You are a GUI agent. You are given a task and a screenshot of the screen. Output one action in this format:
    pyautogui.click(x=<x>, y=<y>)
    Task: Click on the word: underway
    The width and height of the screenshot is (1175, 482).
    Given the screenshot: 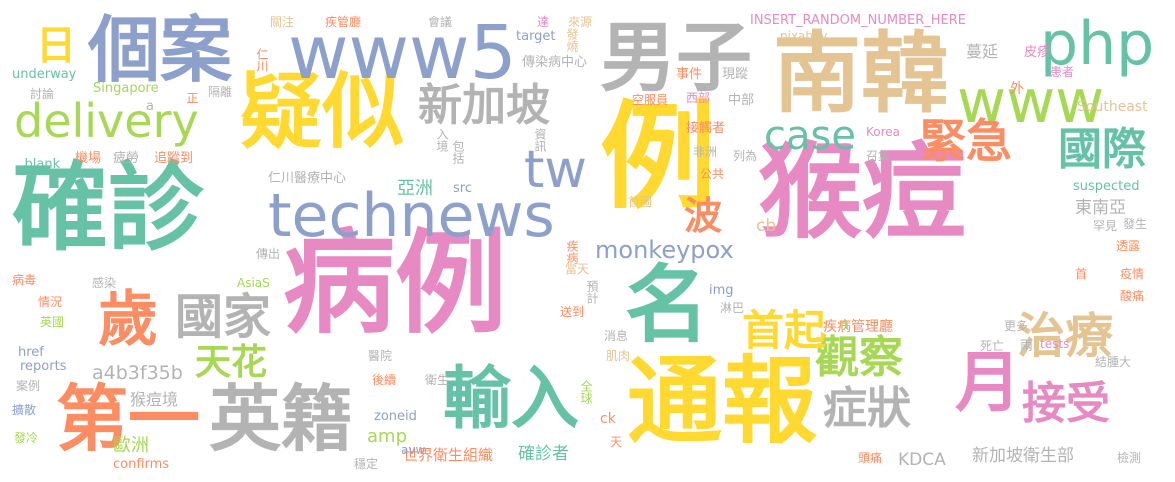 What is the action you would take?
    pyautogui.click(x=44, y=74)
    